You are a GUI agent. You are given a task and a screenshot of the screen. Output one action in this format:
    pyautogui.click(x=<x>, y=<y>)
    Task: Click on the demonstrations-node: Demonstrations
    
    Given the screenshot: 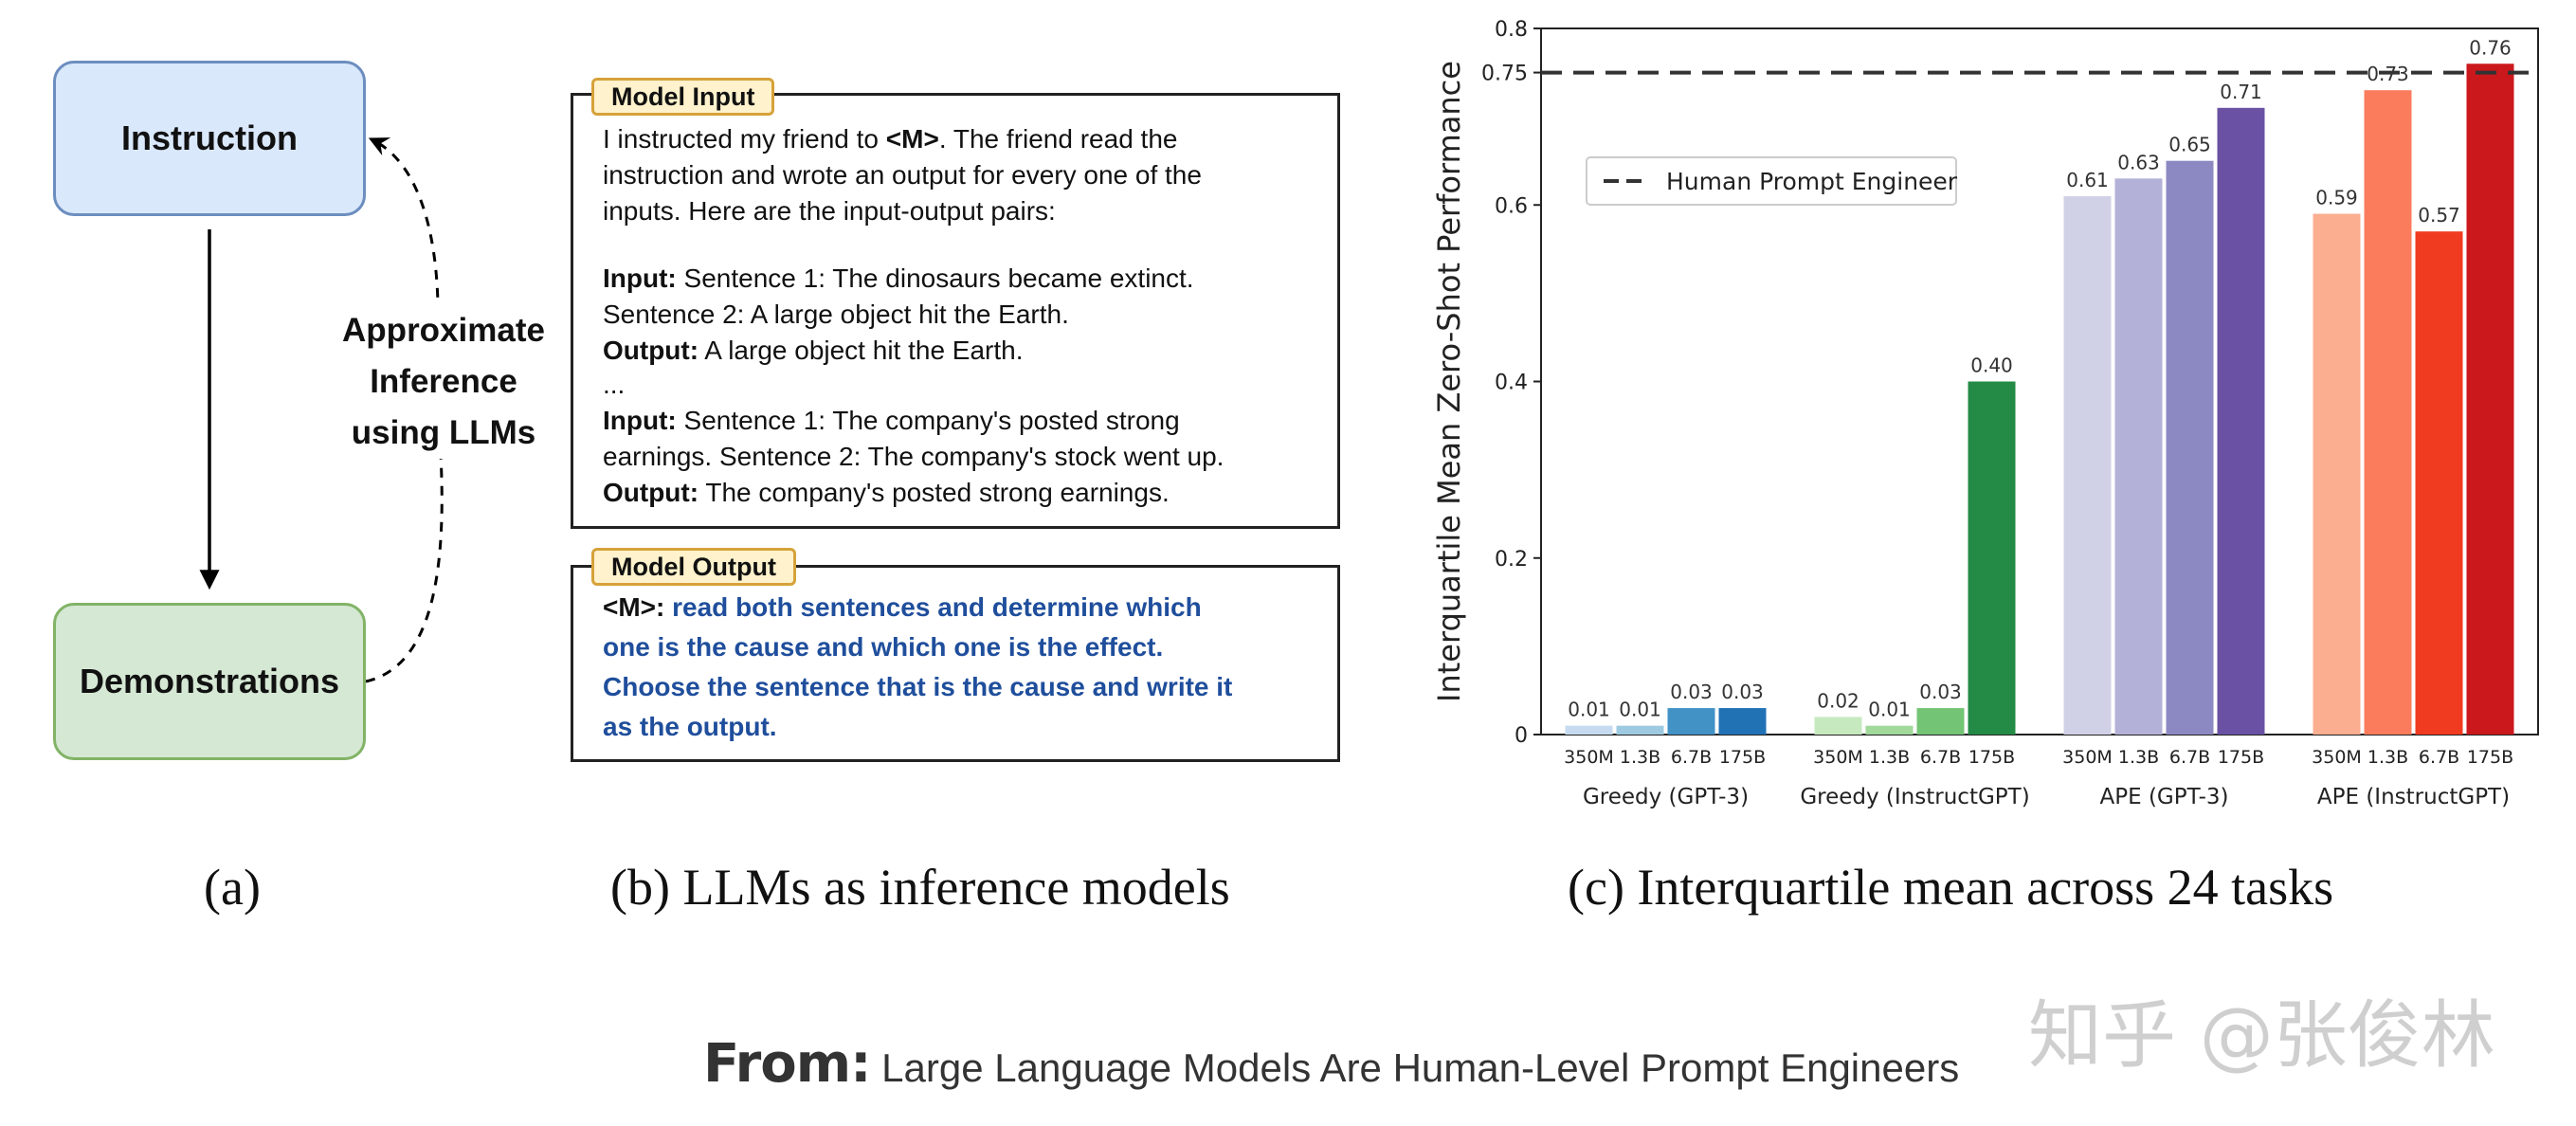 What is the action you would take?
    pyautogui.click(x=209, y=681)
    